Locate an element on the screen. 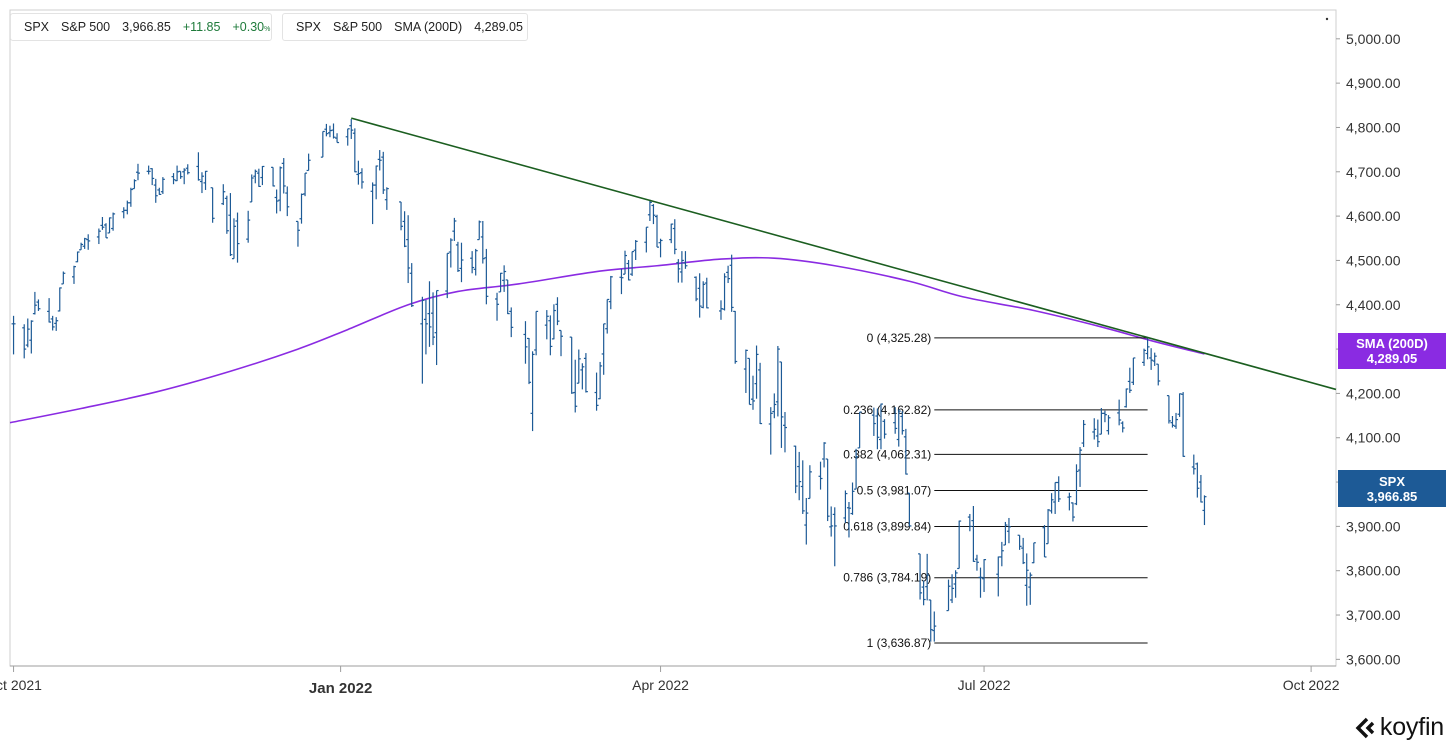  fib-level: 1 (3,636.87) is located at coordinates (1007, 643).